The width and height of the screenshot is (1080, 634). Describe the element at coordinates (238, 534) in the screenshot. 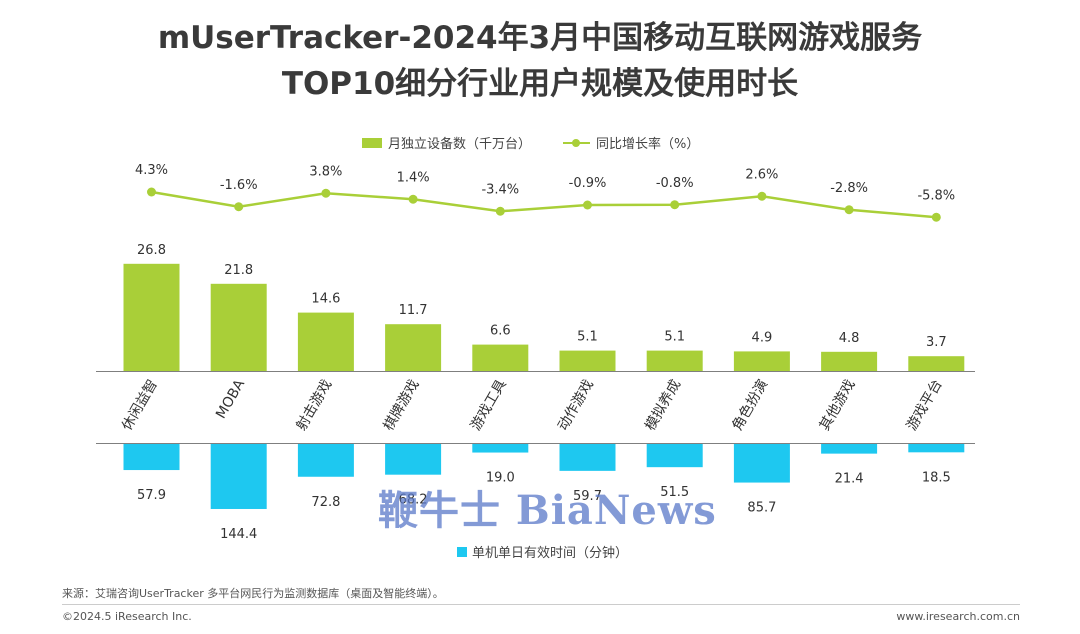

I see `time-value-label: 144.4` at that location.